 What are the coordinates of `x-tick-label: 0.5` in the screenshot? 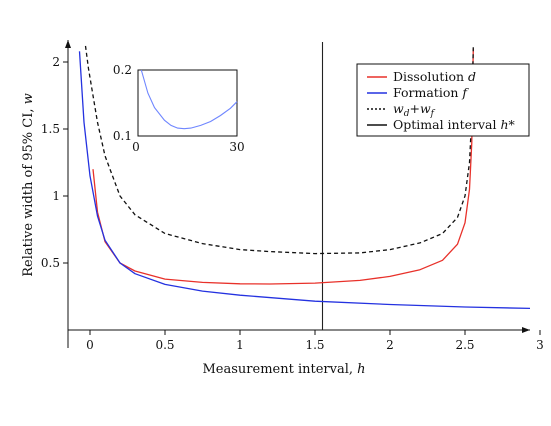 It's located at (164, 345).